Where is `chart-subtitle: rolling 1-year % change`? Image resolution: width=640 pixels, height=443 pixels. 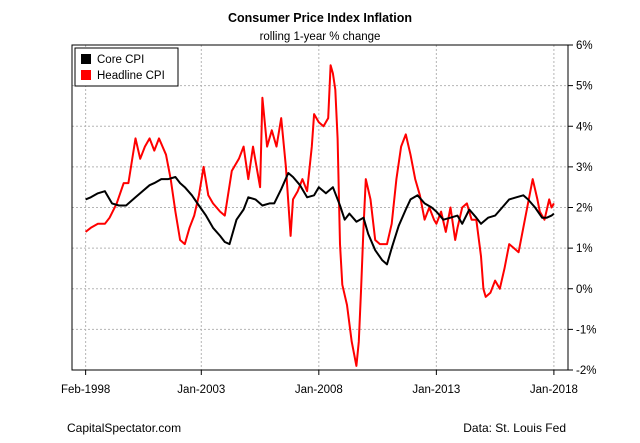 chart-subtitle: rolling 1-year % change is located at coordinates (320, 37).